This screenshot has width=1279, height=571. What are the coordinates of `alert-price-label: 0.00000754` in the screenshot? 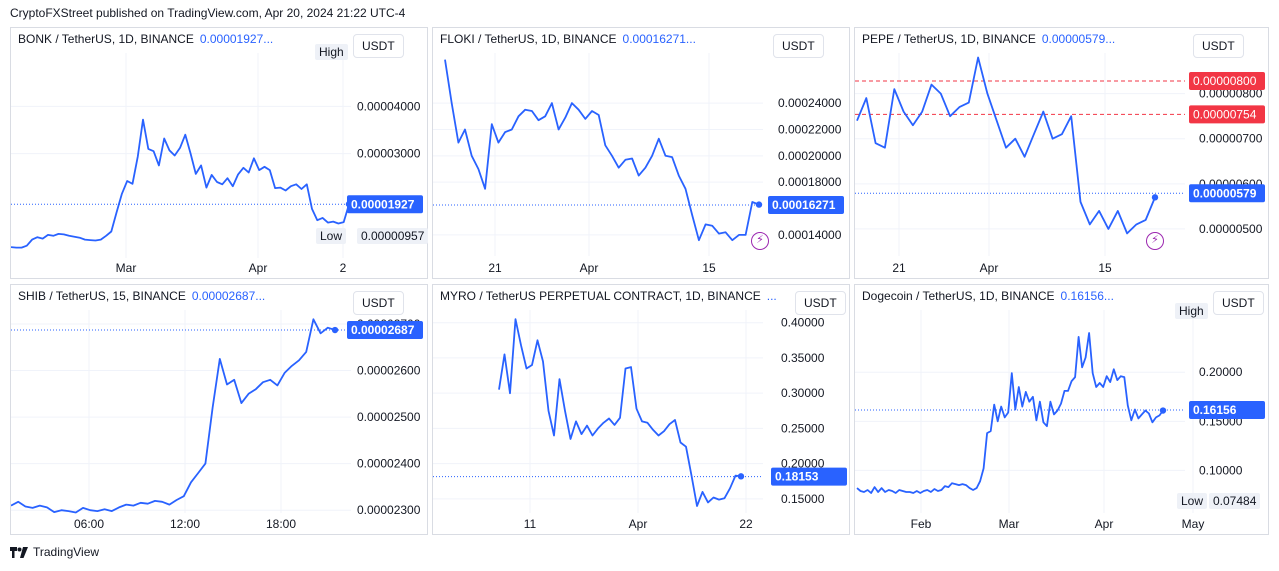 It's located at (1225, 114).